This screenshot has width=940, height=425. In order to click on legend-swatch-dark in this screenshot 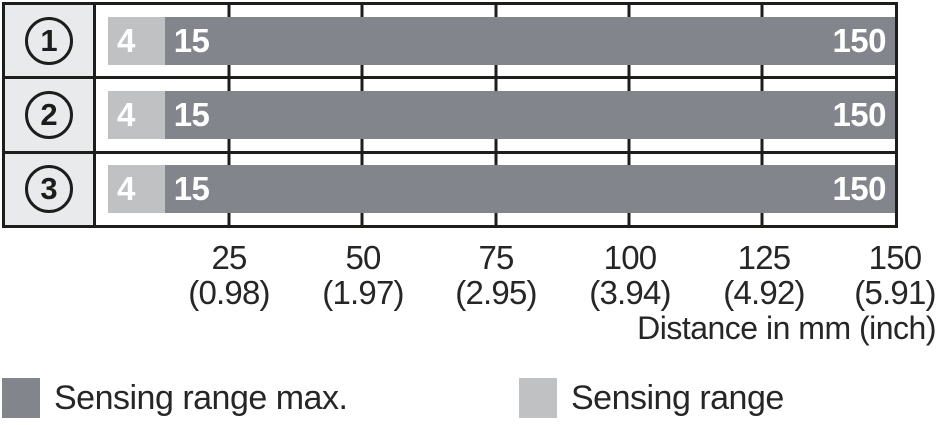, I will do `click(21, 398)`.